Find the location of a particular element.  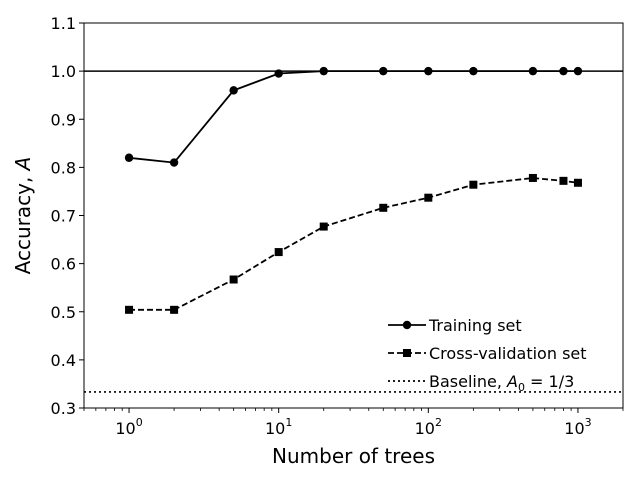

y-tick-label: 0.5 is located at coordinates (63, 312).